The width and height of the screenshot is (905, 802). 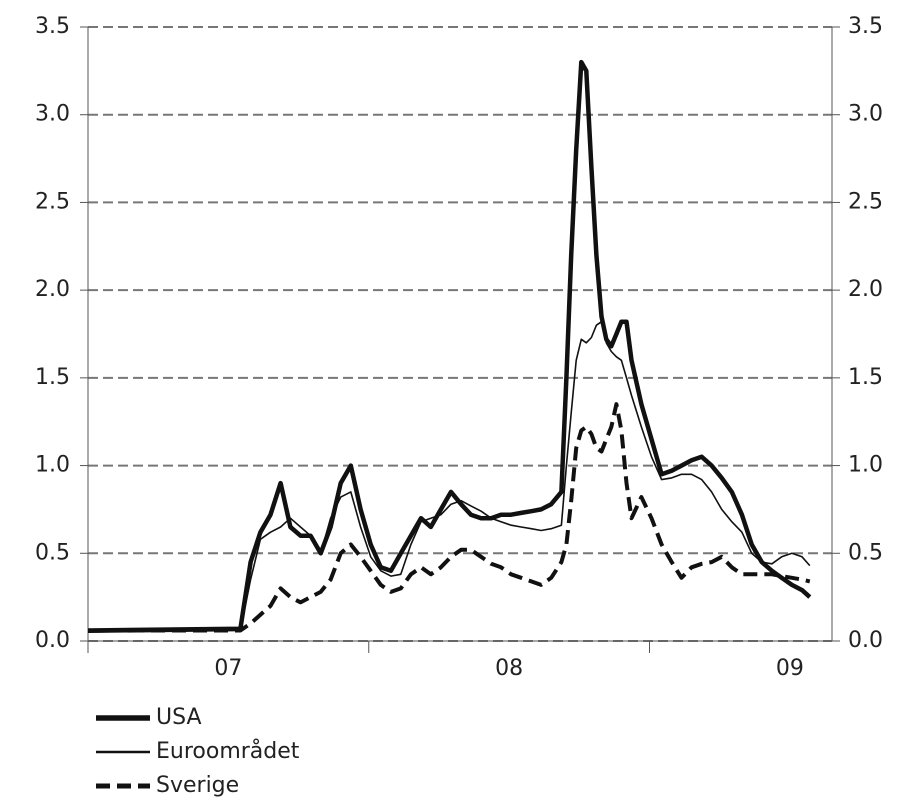 What do you see at coordinates (52, 26) in the screenshot?
I see `y-tick-label: 3.5` at bounding box center [52, 26].